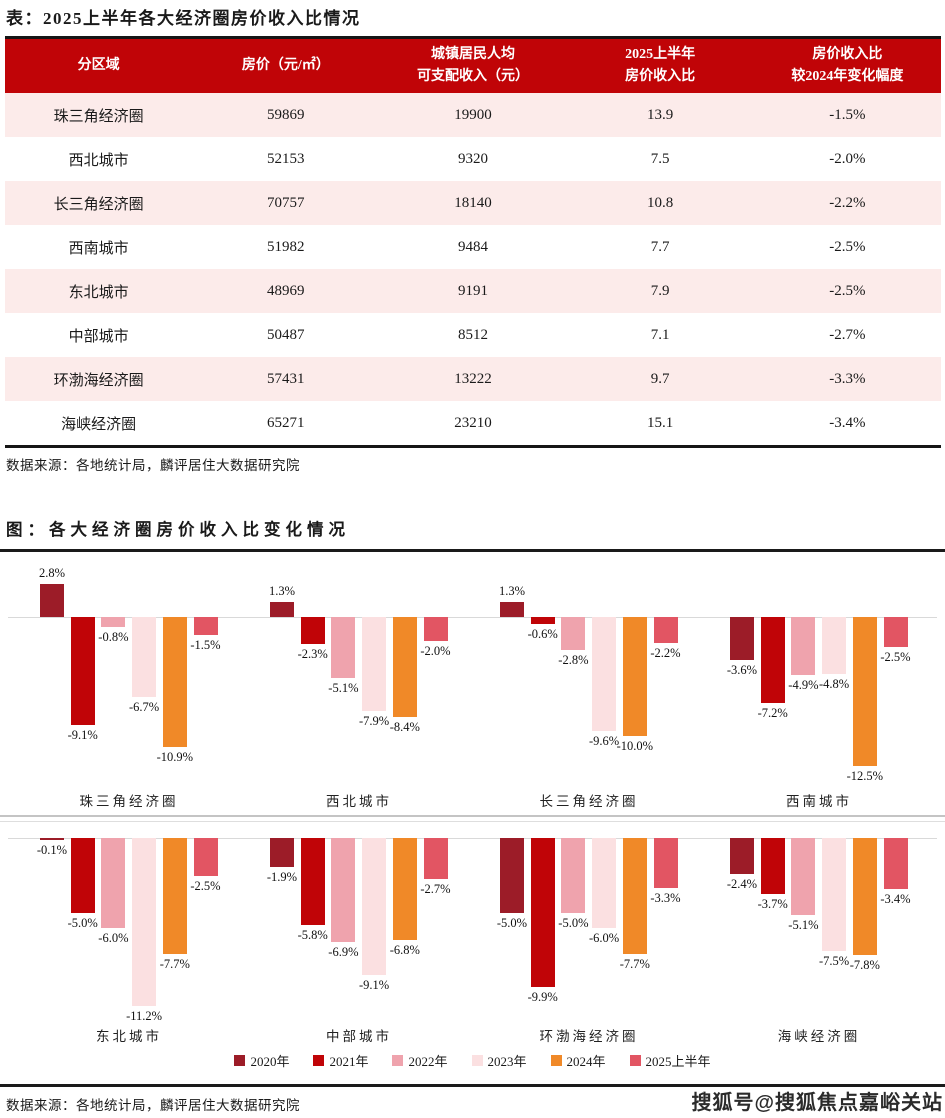 Image resolution: width=945 pixels, height=1118 pixels. I want to click on table-cell: 70757, so click(286, 202).